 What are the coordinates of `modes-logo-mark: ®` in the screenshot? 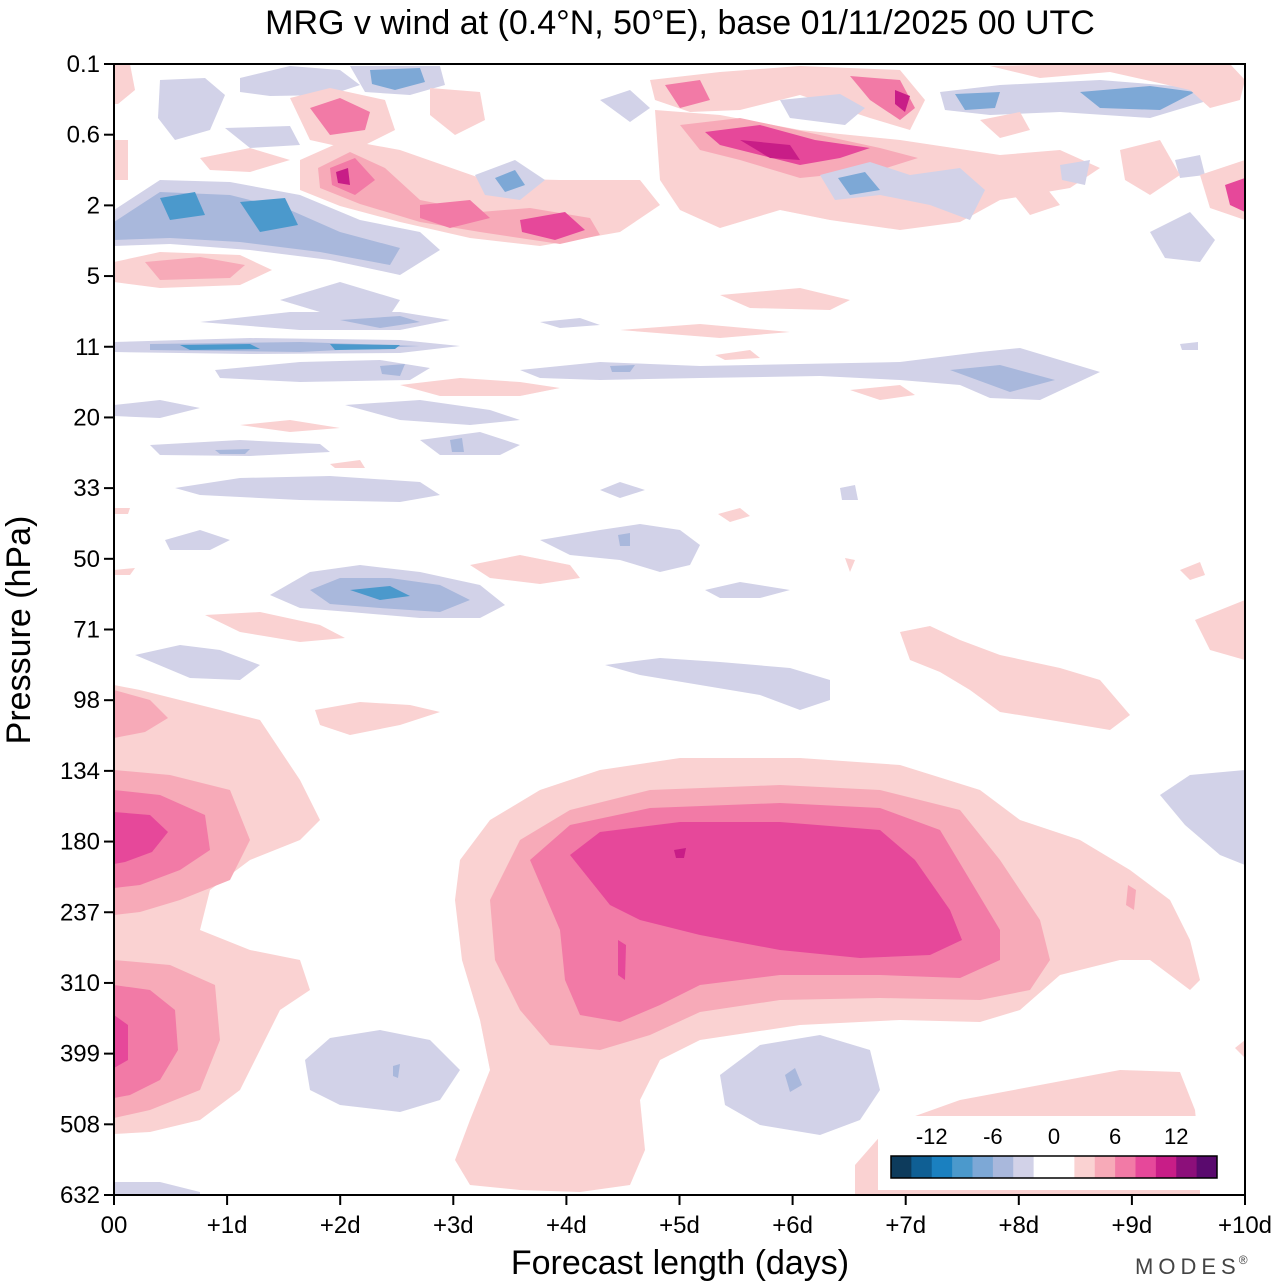 It's located at (1243, 1260).